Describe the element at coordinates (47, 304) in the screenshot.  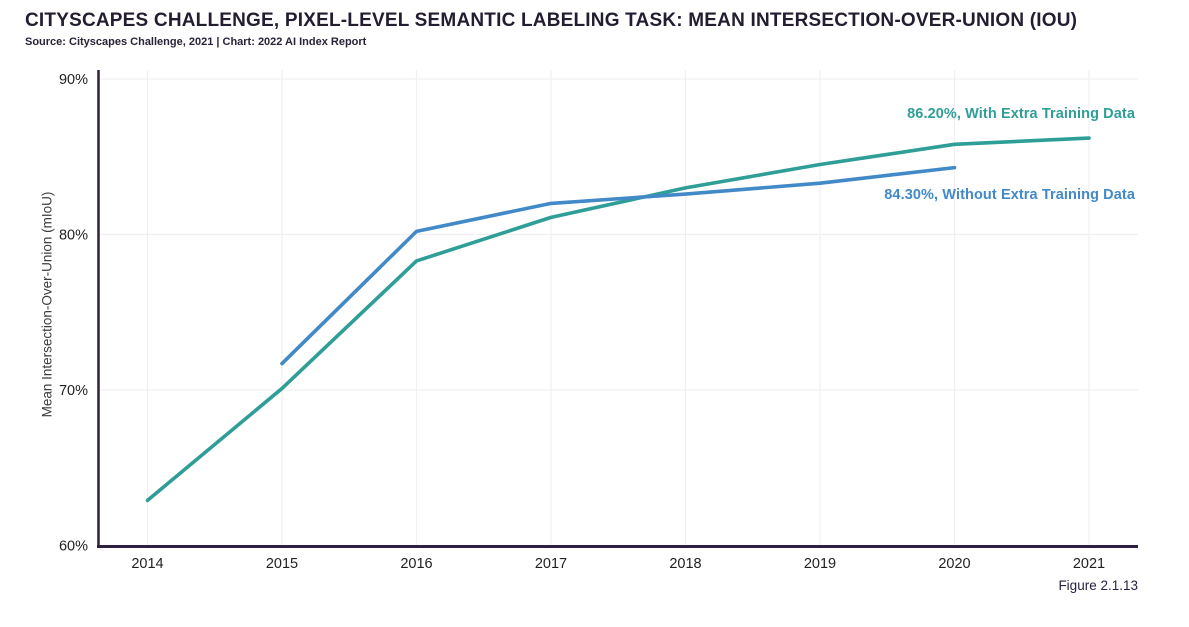
I see `y-axis-title: Mean Intersection-Over-Union (mIoU)` at that location.